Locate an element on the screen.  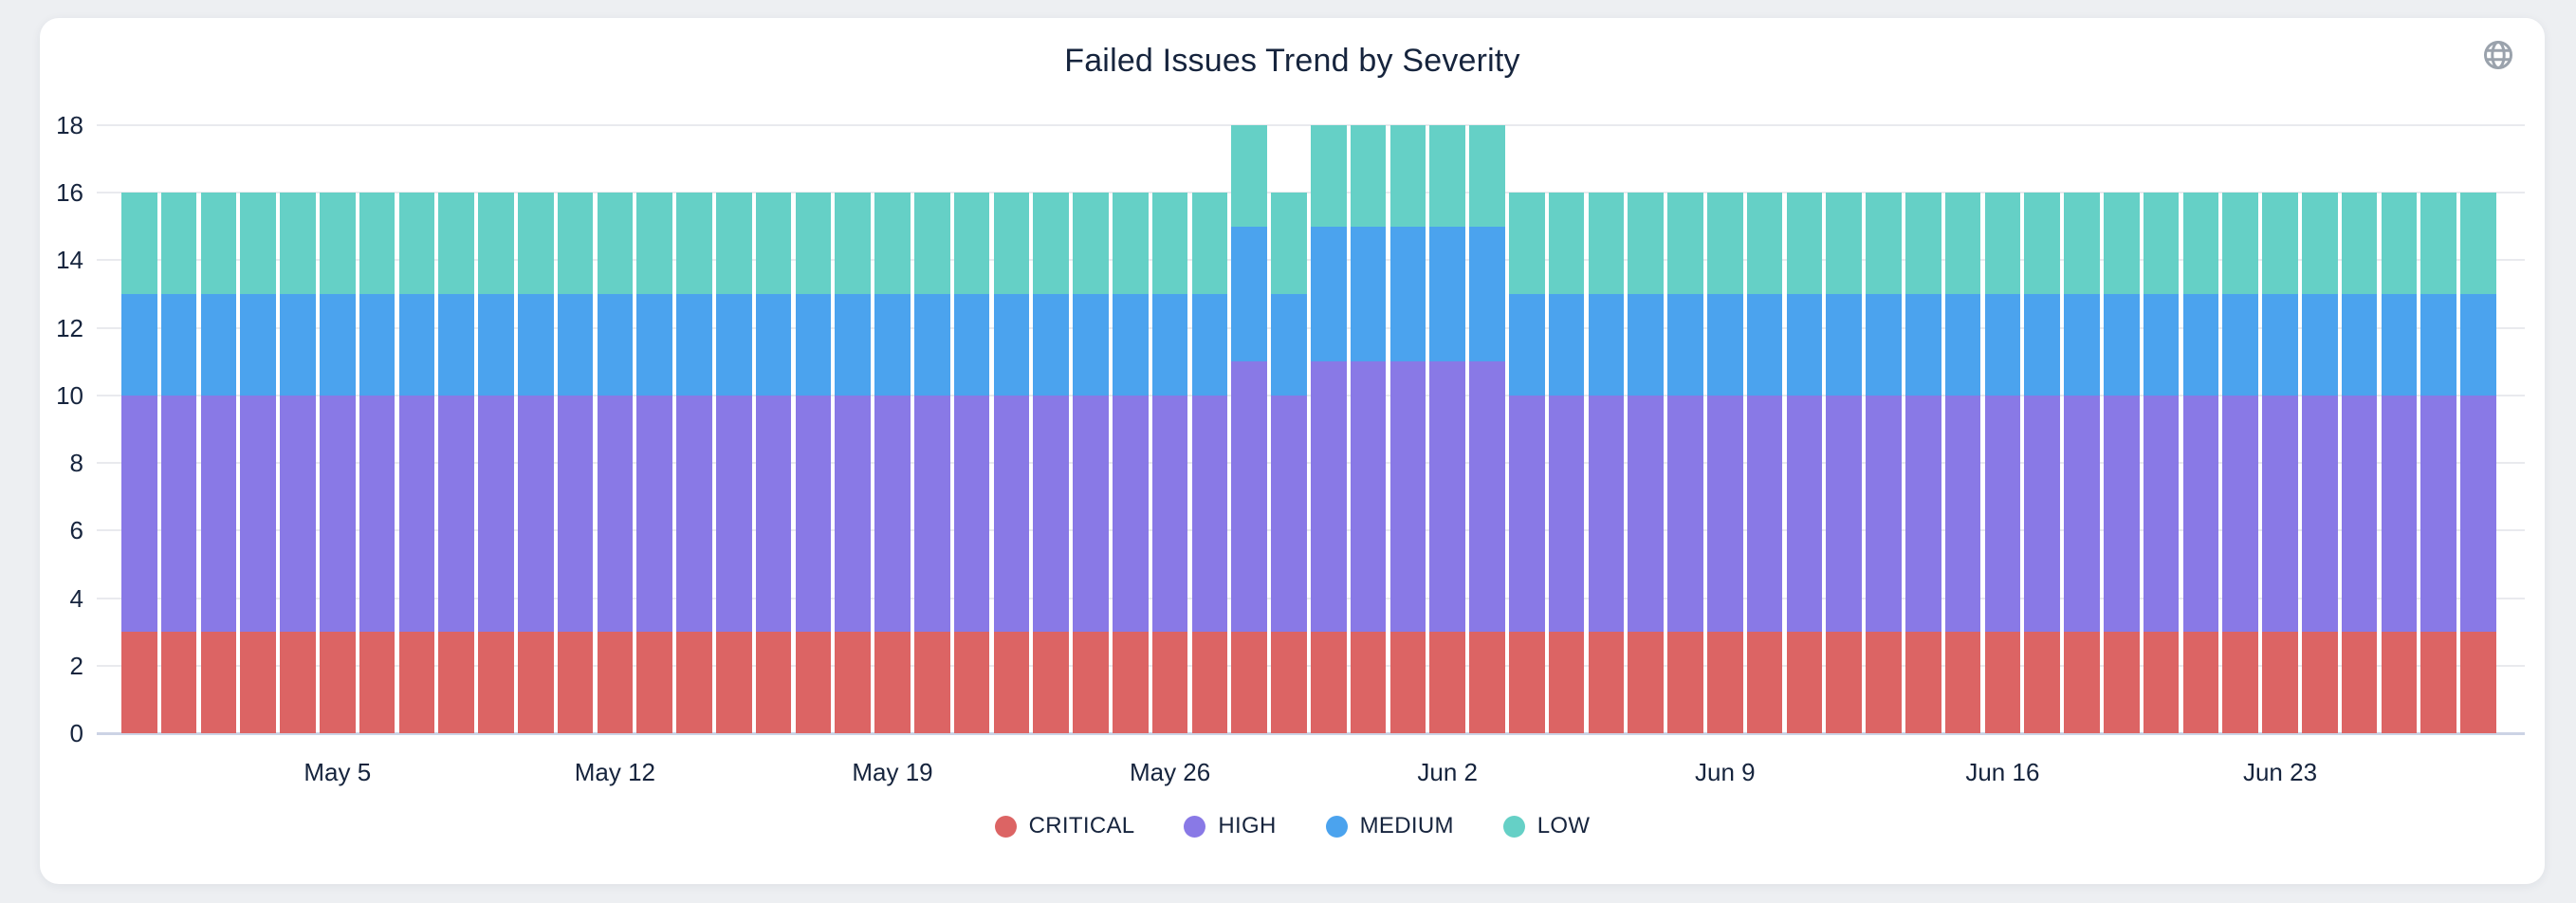
x-axis-label: May 26 is located at coordinates (1170, 772).